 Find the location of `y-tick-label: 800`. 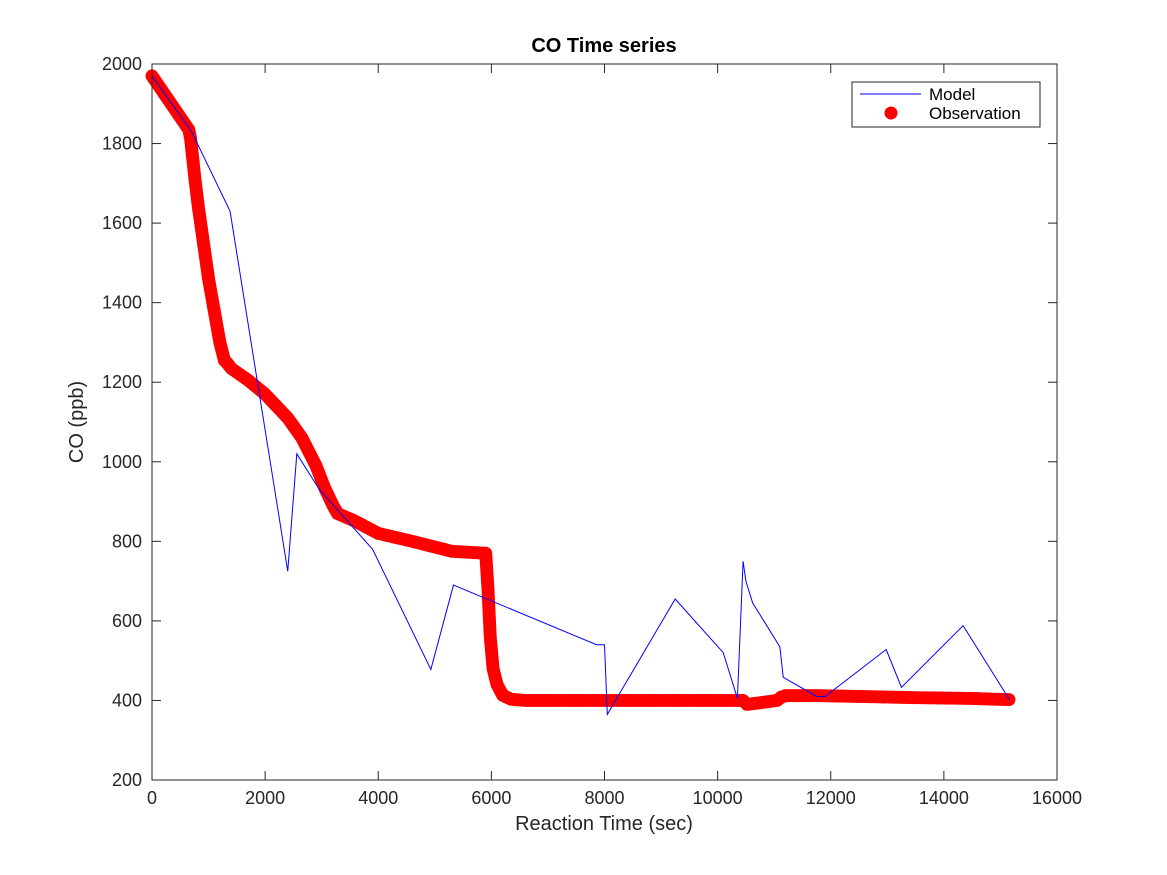

y-tick-label: 800 is located at coordinates (127, 541).